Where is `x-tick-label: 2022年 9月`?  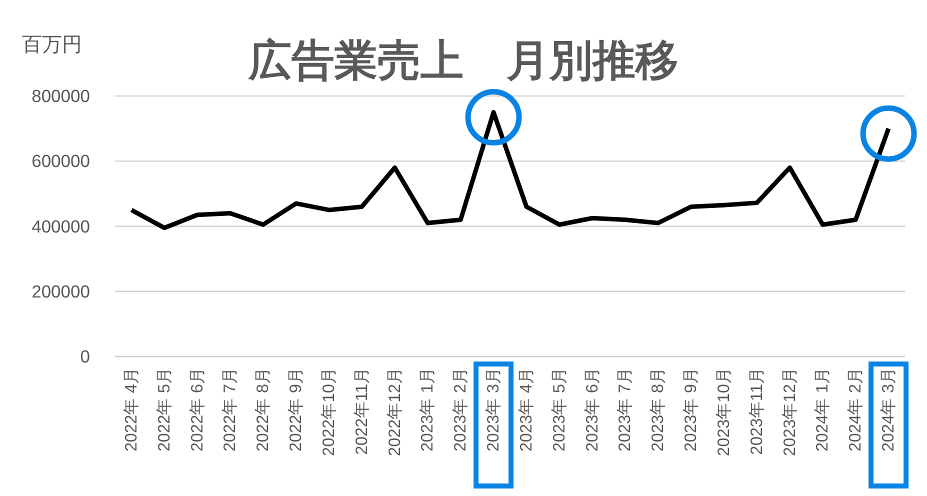
x-tick-label: 2022年 9月 is located at coordinates (296, 409).